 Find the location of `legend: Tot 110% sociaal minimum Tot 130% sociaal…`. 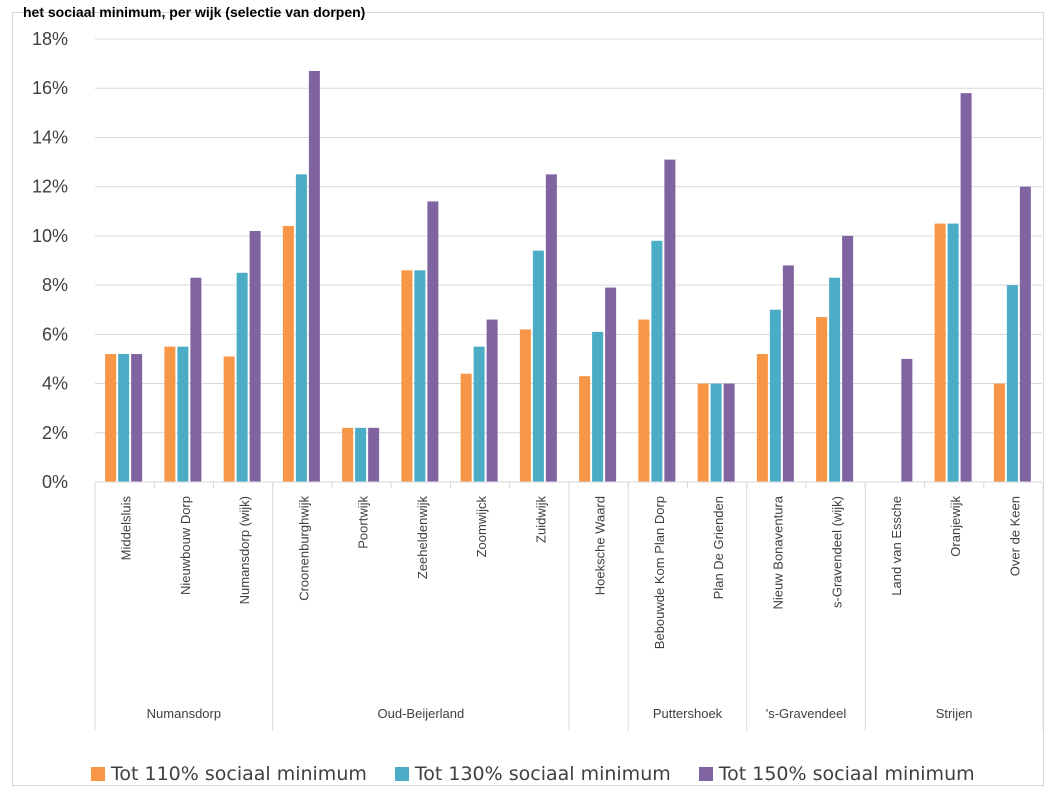

legend: Tot 110% sociaal minimum Tot 130% sociaal… is located at coordinates (533, 774).